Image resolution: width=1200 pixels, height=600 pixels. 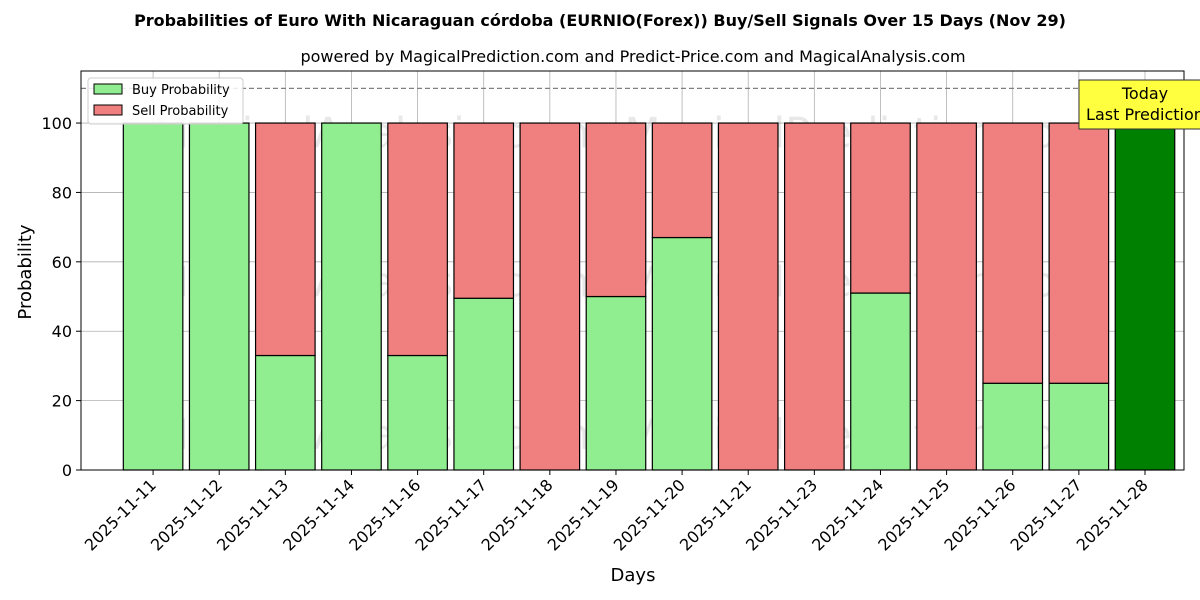 What do you see at coordinates (1144, 93) in the screenshot?
I see `annotation-line1: Today` at bounding box center [1144, 93].